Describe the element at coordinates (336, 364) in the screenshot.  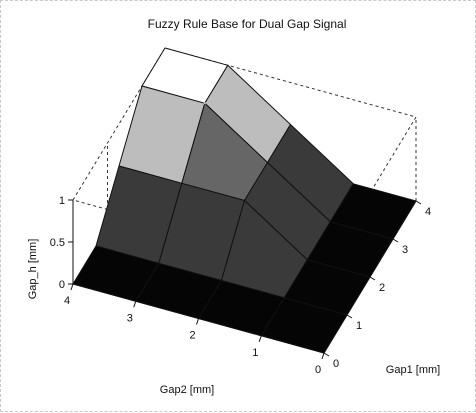
I see `x-tick-label: 0` at that location.